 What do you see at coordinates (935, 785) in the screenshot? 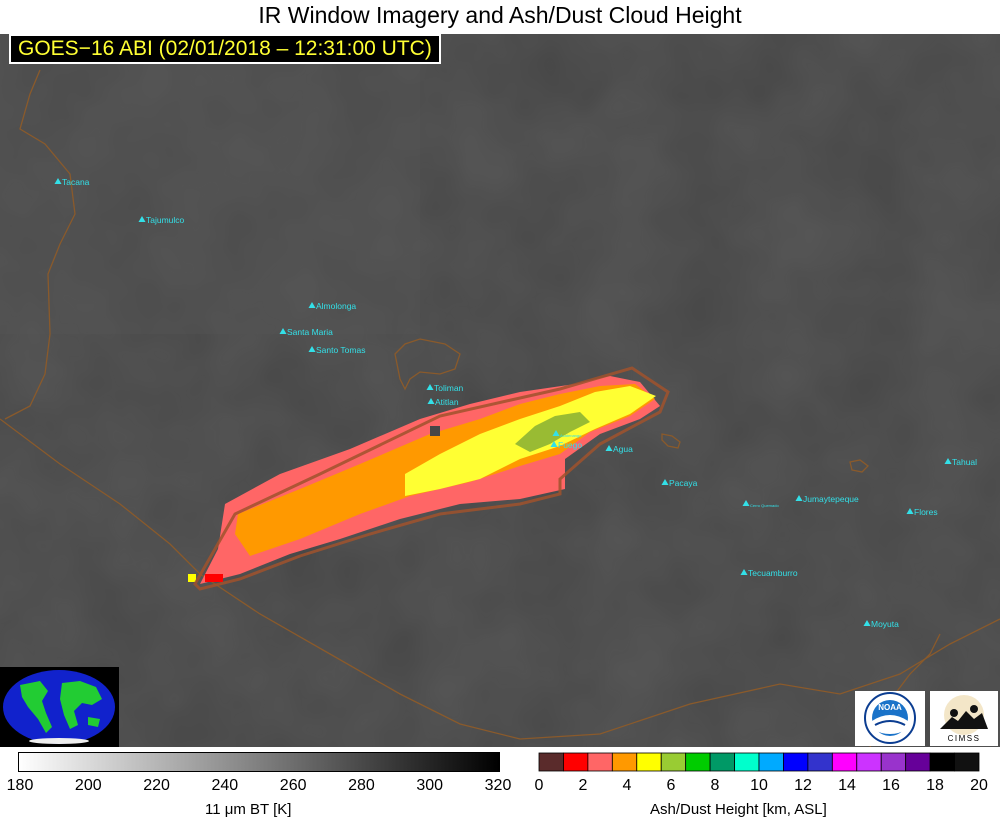
I see `colorbar-tick-label: 18` at bounding box center [935, 785].